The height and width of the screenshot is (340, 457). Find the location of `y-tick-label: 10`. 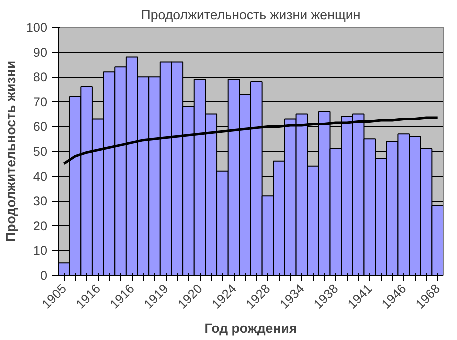

y-tick-label: 10 is located at coordinates (40, 251).